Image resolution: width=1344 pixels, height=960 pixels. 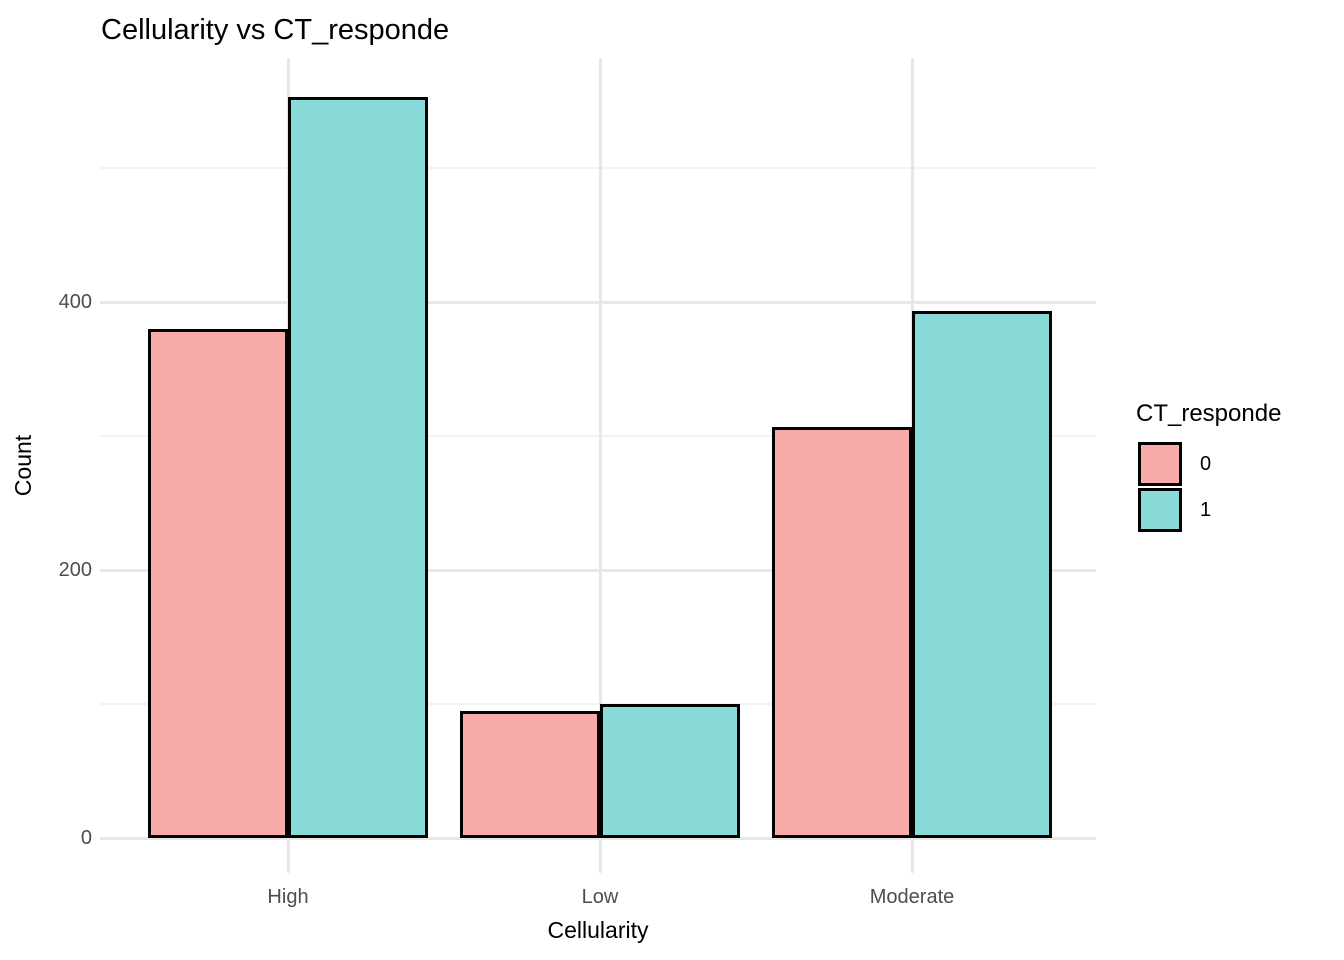 I want to click on y-tick-label: 200, so click(x=75, y=570).